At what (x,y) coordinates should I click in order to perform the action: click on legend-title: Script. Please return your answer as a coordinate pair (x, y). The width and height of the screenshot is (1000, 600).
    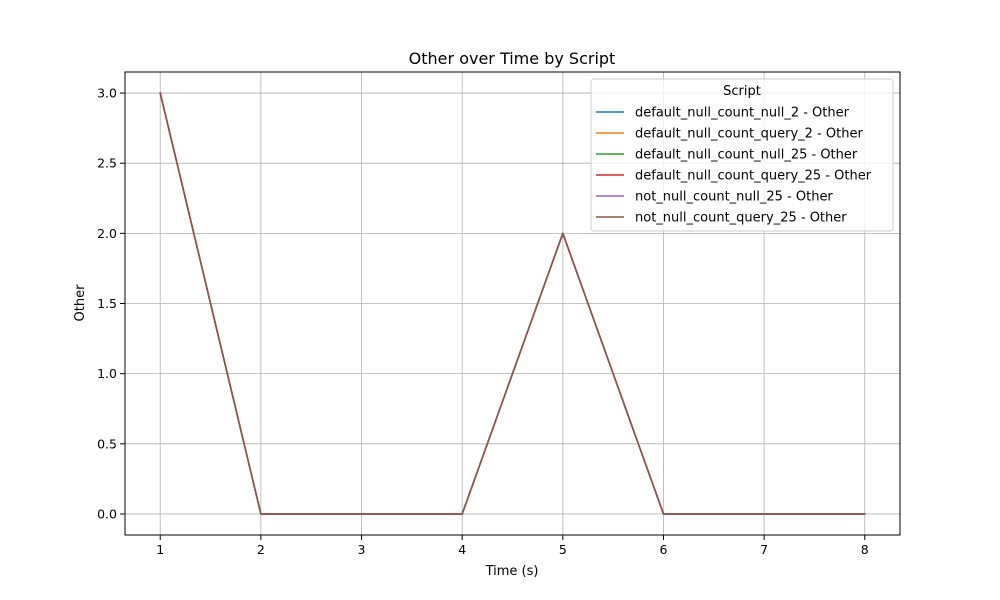
    Looking at the image, I should click on (742, 91).